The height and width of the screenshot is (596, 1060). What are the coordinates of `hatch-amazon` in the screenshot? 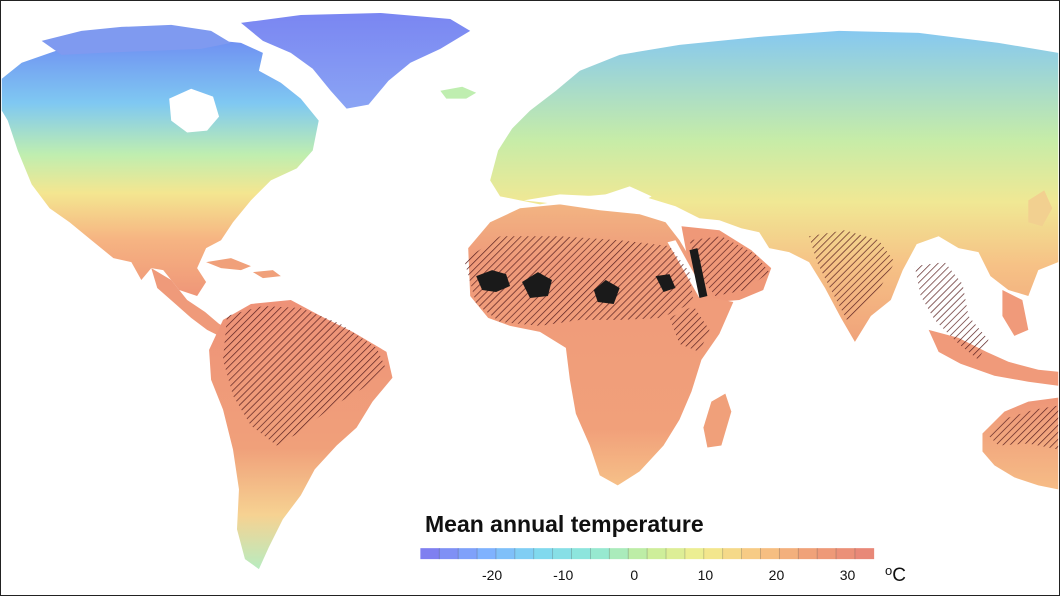 It's located at (305, 375).